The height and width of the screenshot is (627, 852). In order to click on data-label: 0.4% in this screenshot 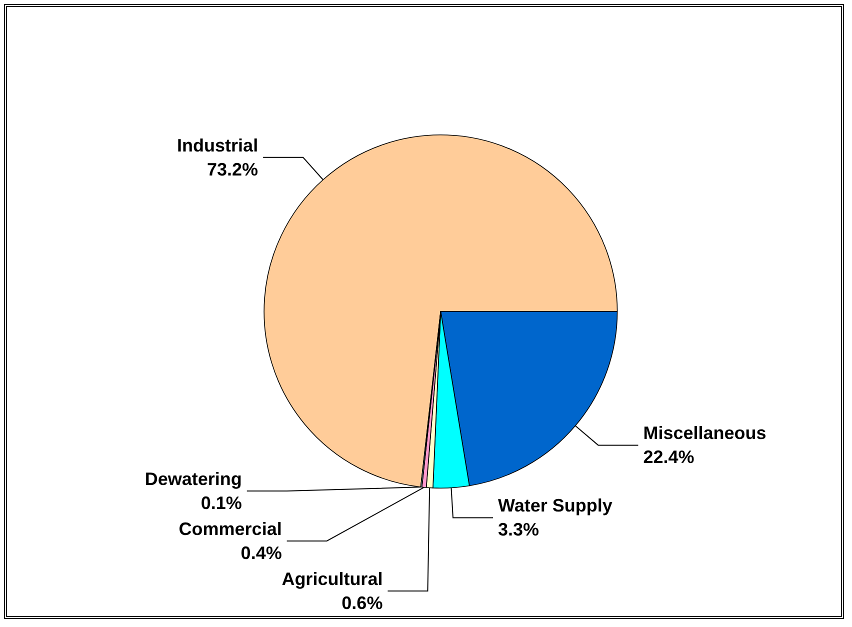, I will do `click(261, 553)`.